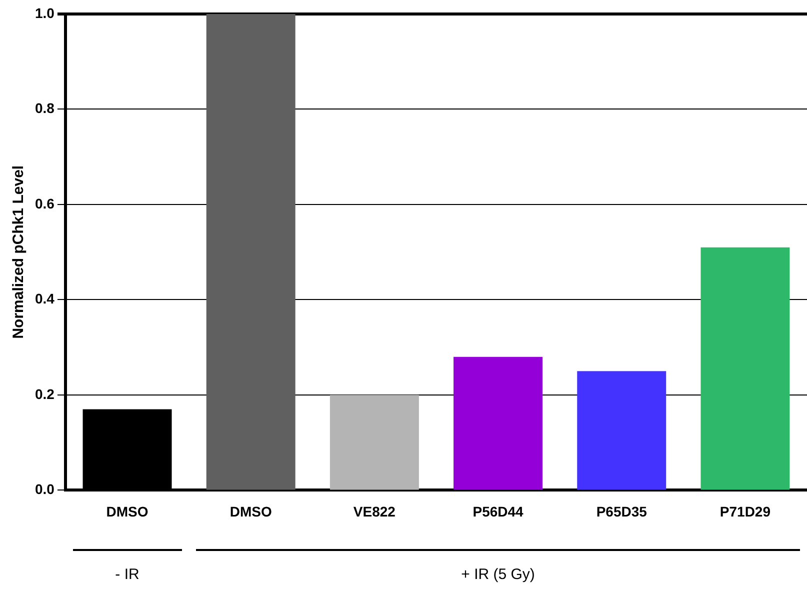 This screenshot has width=807, height=597. Describe the element at coordinates (44, 298) in the screenshot. I see `y-tick-label: 0.4` at that location.